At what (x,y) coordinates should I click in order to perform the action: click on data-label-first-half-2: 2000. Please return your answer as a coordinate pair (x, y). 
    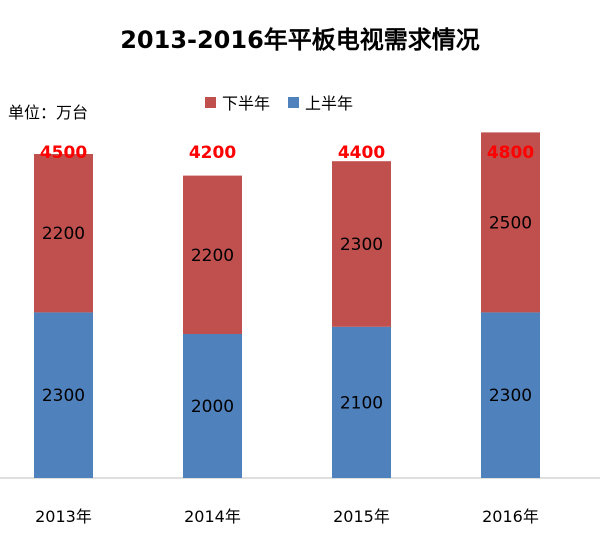
    Looking at the image, I should click on (212, 407).